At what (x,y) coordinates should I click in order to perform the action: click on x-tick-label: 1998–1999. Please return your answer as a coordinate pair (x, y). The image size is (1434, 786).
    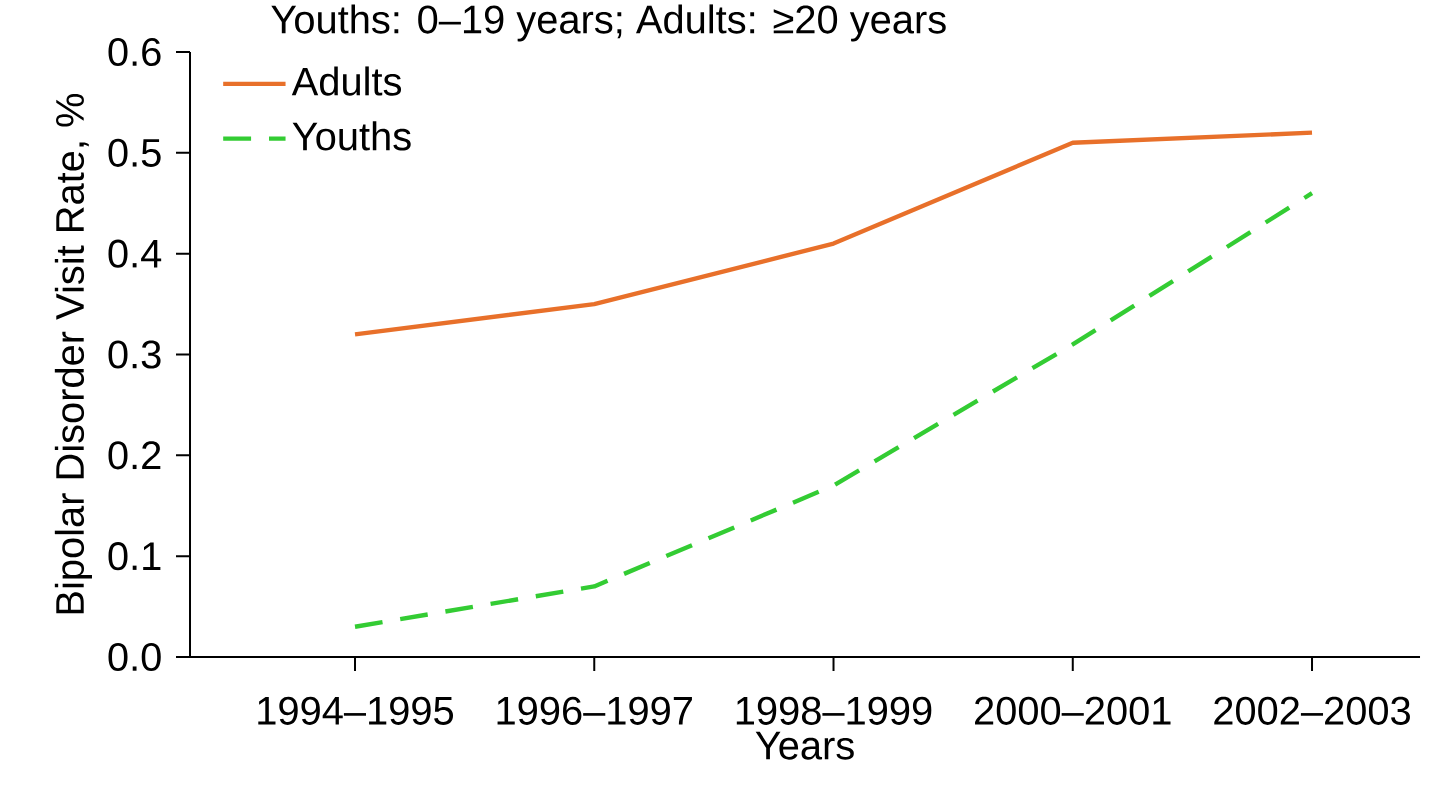
    Looking at the image, I should click on (834, 710).